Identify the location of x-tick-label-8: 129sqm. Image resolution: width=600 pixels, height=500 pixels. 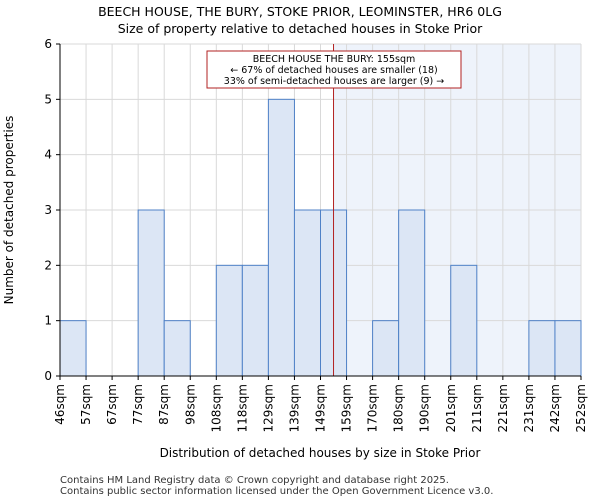
(268, 408).